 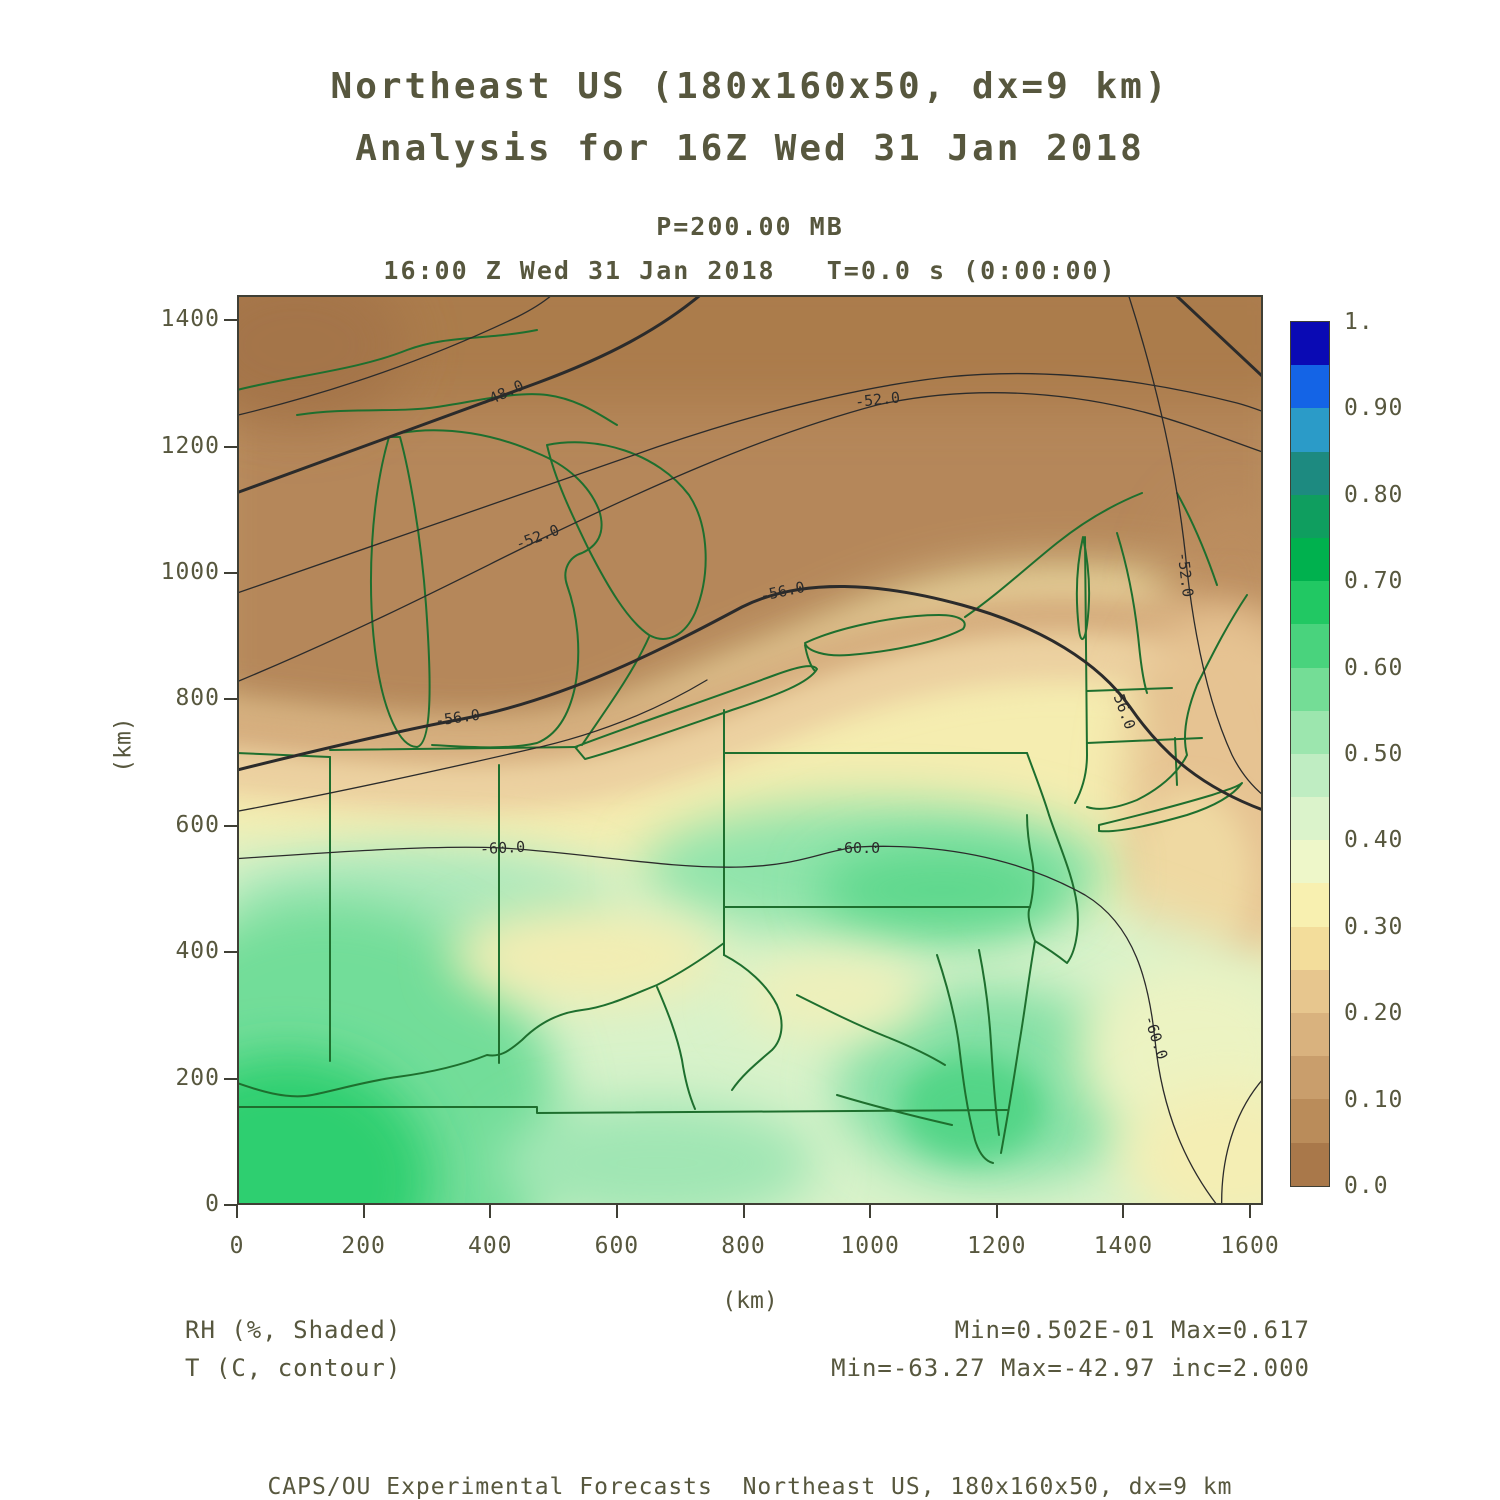 I want to click on footer-field-contour: T (C, contour), so click(x=293, y=1368).